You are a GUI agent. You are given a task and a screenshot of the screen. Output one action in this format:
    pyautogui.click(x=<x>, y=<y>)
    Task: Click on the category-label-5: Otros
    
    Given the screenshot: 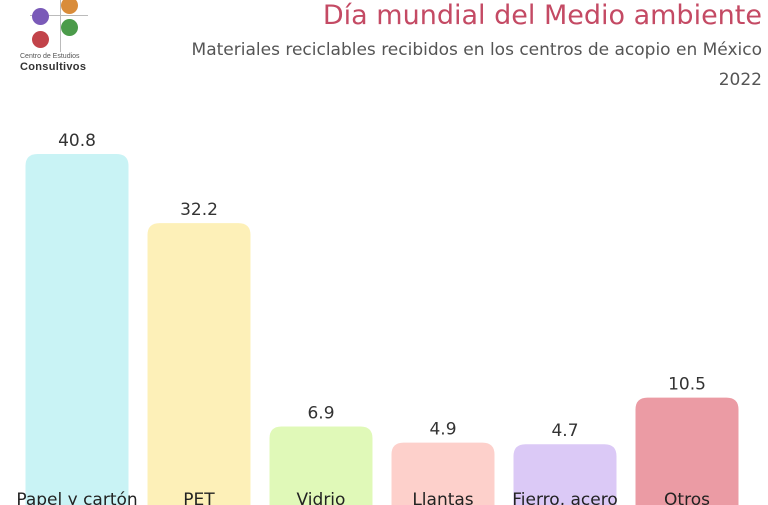 What is the action you would take?
    pyautogui.click(x=687, y=497)
    